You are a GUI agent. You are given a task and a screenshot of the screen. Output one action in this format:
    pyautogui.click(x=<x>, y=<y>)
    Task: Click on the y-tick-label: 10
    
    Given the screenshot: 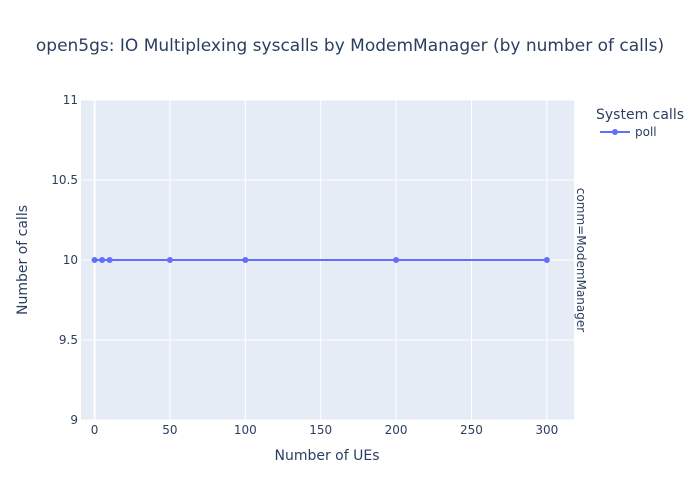 What is the action you would take?
    pyautogui.click(x=70, y=260)
    